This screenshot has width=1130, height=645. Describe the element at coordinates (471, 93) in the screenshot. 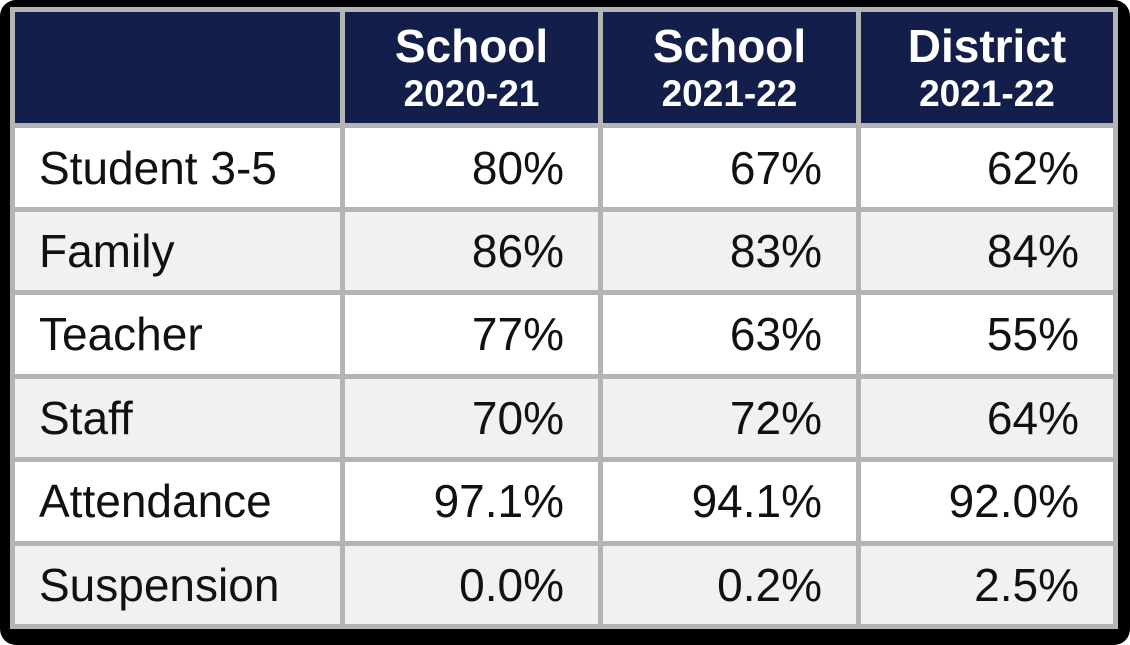

I see `column-header-subtitle: 2020-21` at that location.